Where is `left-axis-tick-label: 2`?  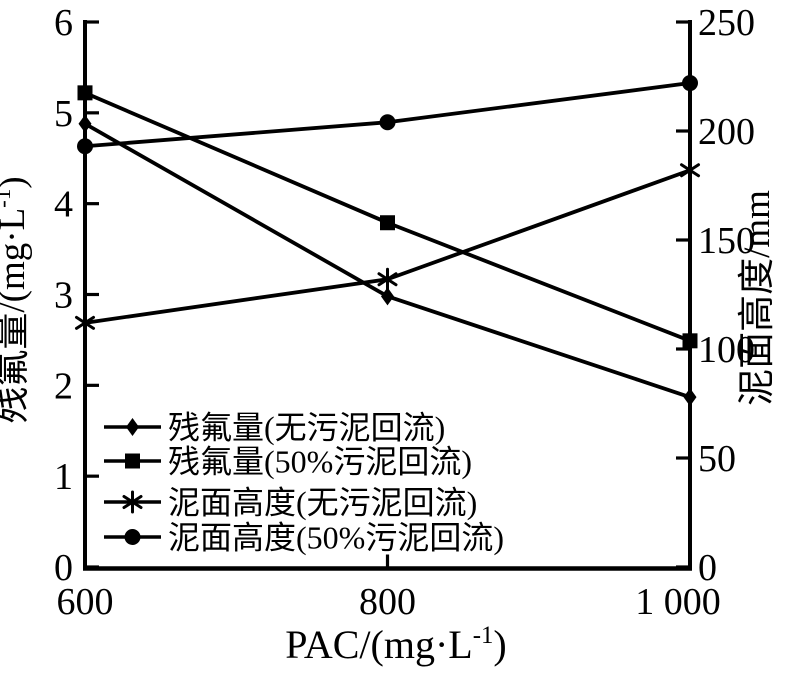
left-axis-tick-label: 2 is located at coordinates (63, 386).